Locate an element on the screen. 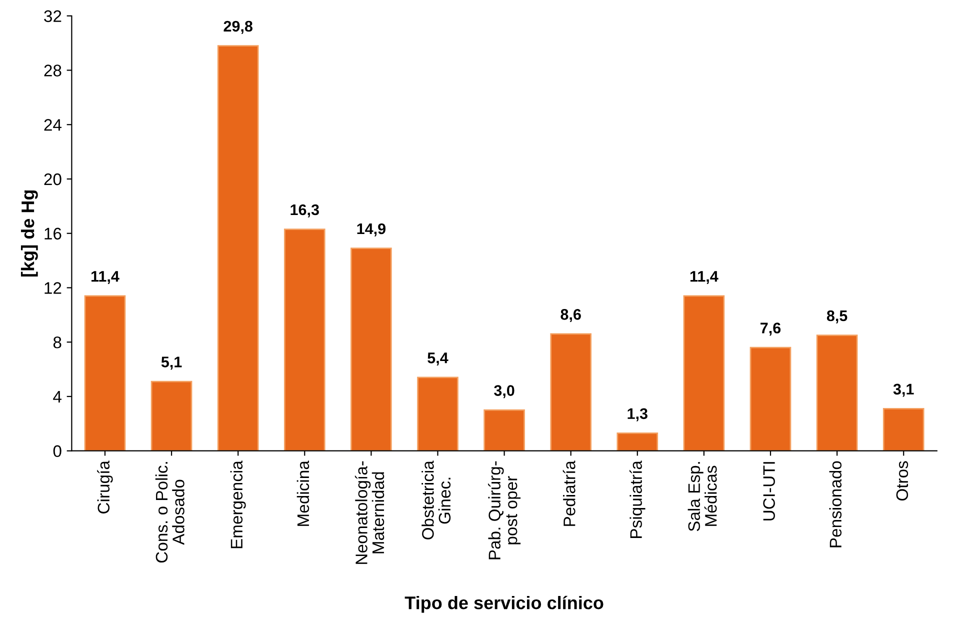  data-label: 29,8 is located at coordinates (238, 27).